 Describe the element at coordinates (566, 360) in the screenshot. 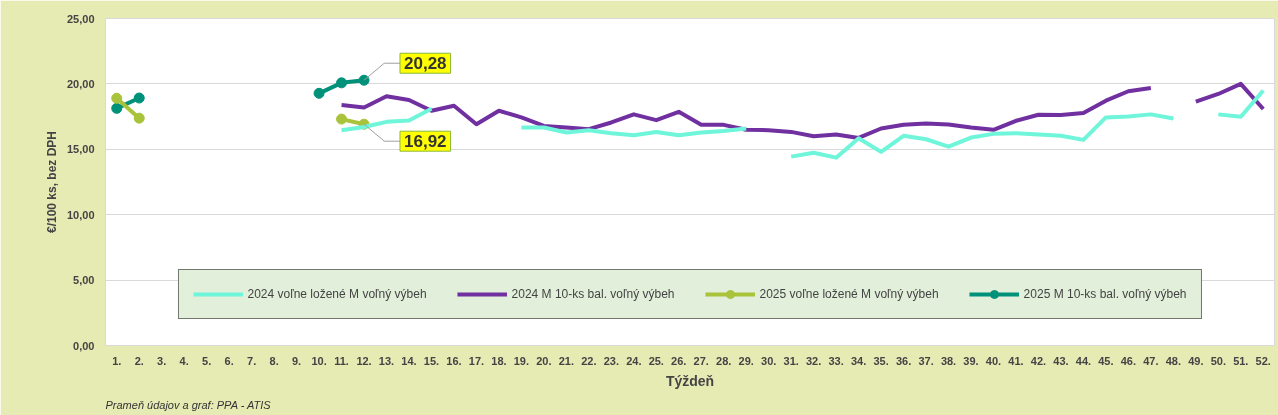

I see `x-tick-label: 21.` at that location.